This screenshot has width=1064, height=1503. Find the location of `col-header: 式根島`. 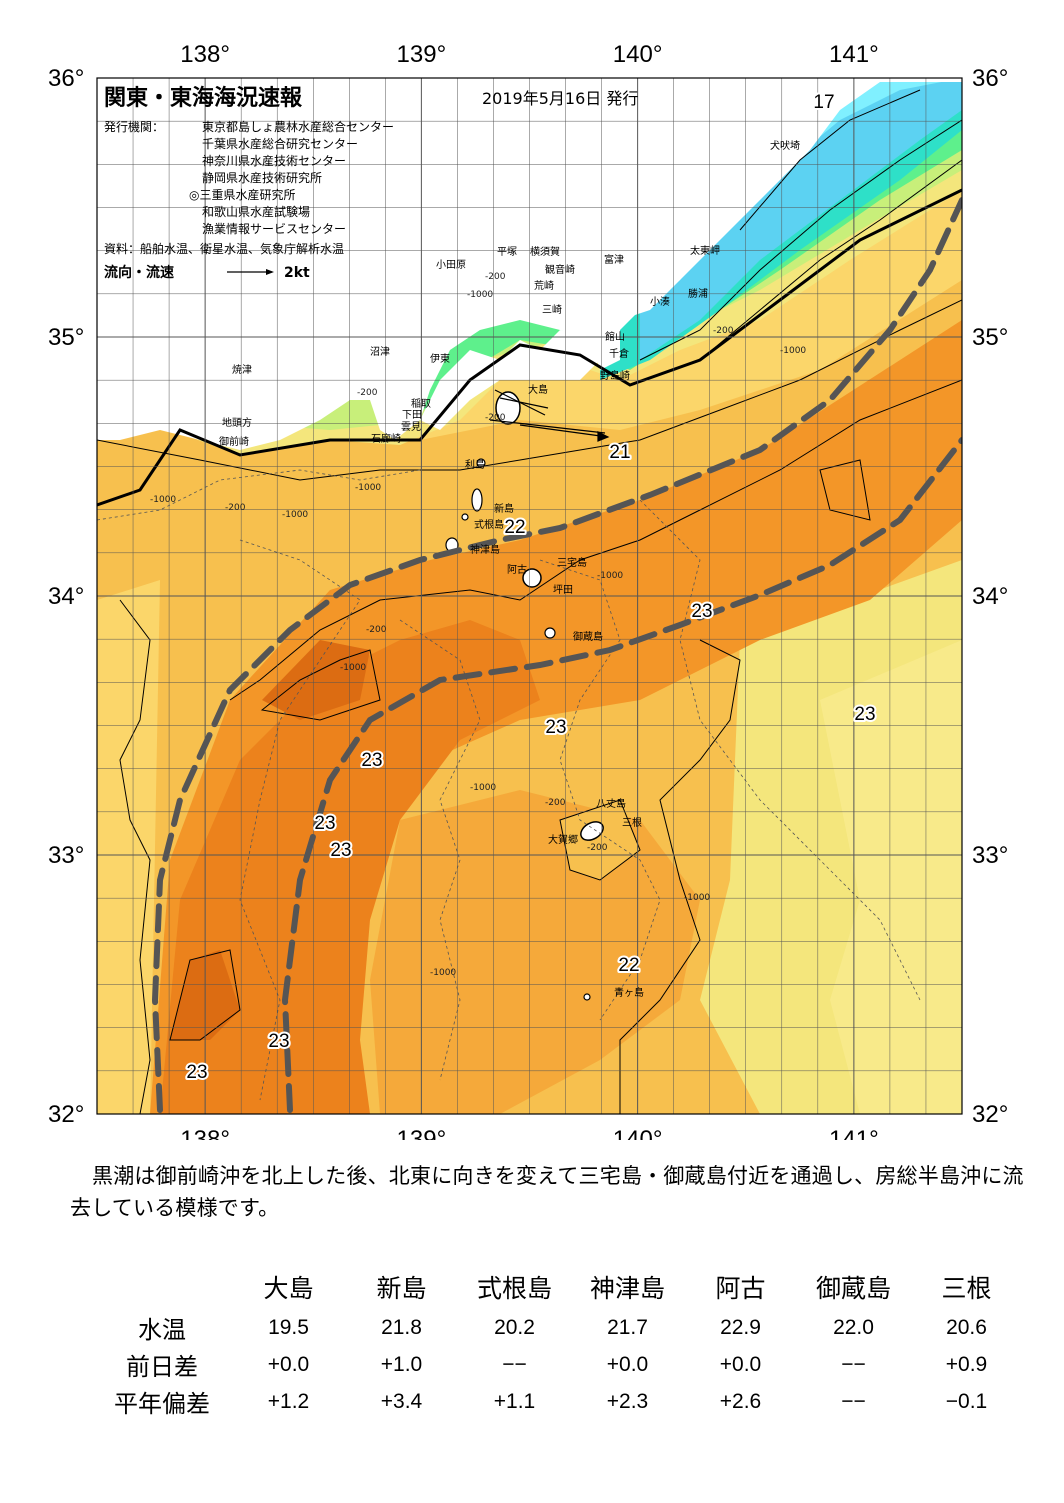

col-header: 式根島 is located at coordinates (514, 1288).